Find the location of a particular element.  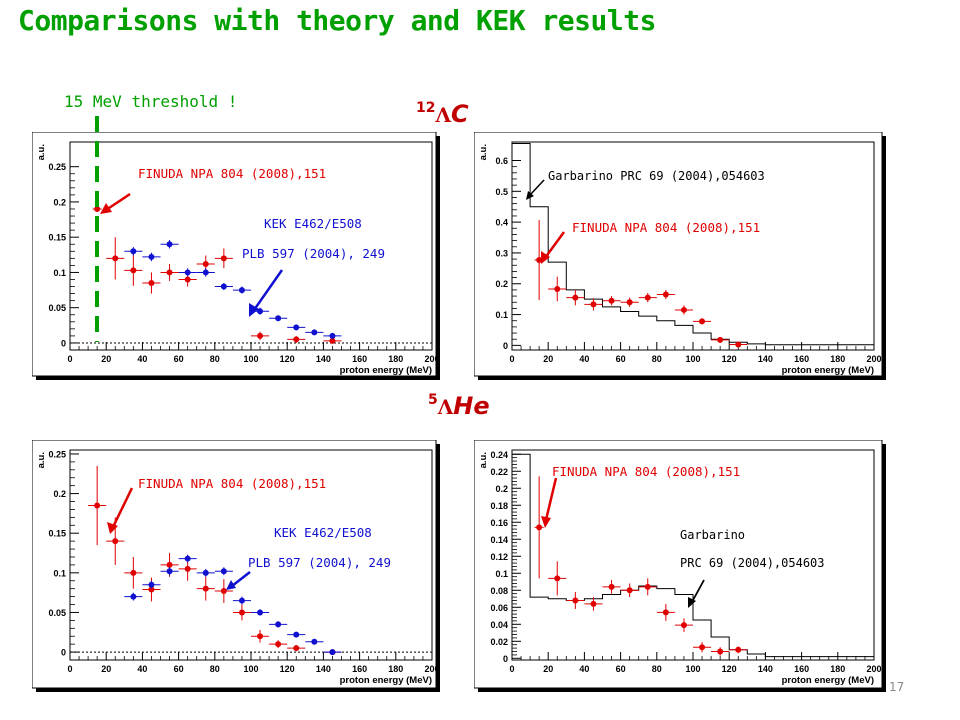

nucleus-c12-mass: 12 is located at coordinates (426, 108).